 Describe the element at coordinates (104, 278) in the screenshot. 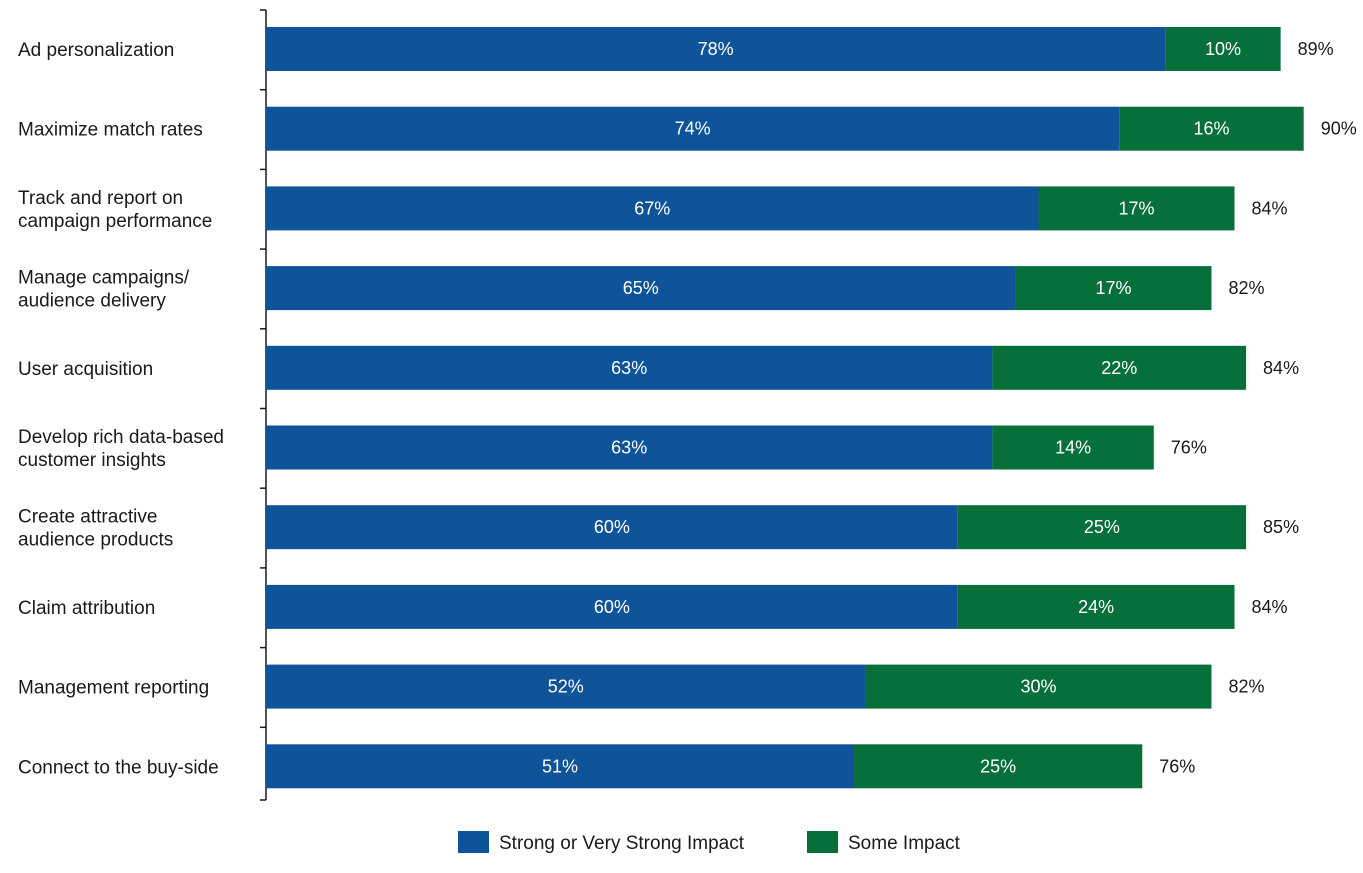

I see `category-label-line: Manage campaigns/` at that location.